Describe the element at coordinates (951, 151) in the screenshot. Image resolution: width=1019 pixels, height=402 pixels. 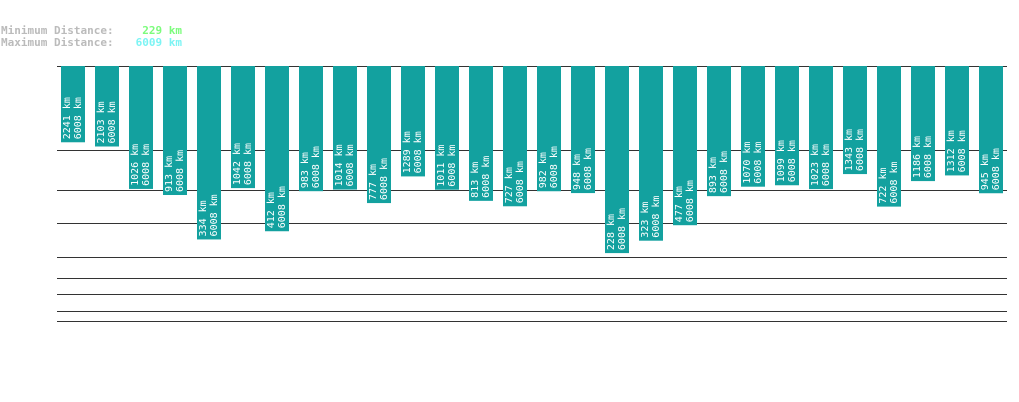
I see `bar-label: 1312 km` at that location.